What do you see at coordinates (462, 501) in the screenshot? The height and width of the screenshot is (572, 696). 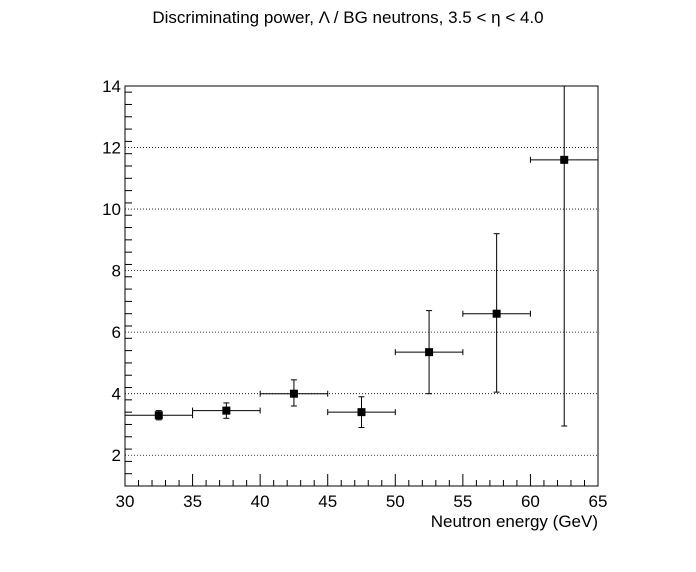 I see `x-tick-label: 55` at bounding box center [462, 501].